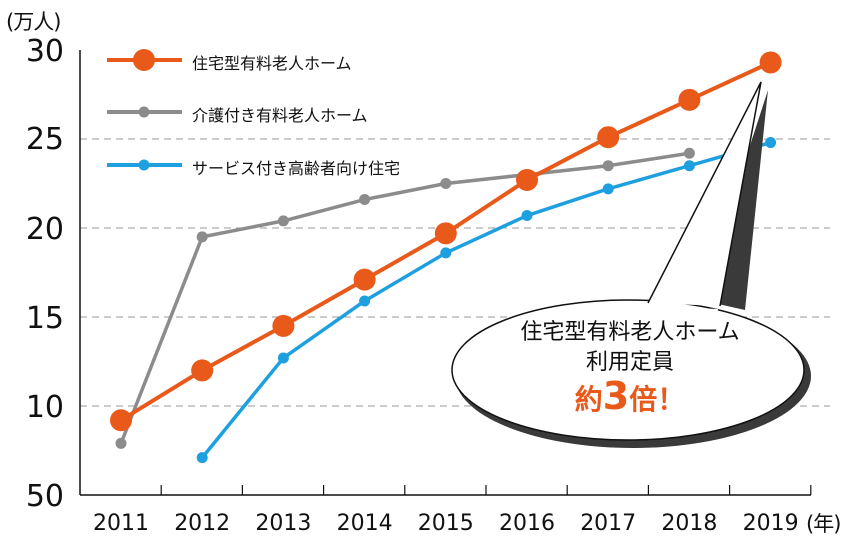 This screenshot has height=550, width=861. I want to click on legend-label-kaigo: 介護付き有料老人ホーム, so click(280, 115).